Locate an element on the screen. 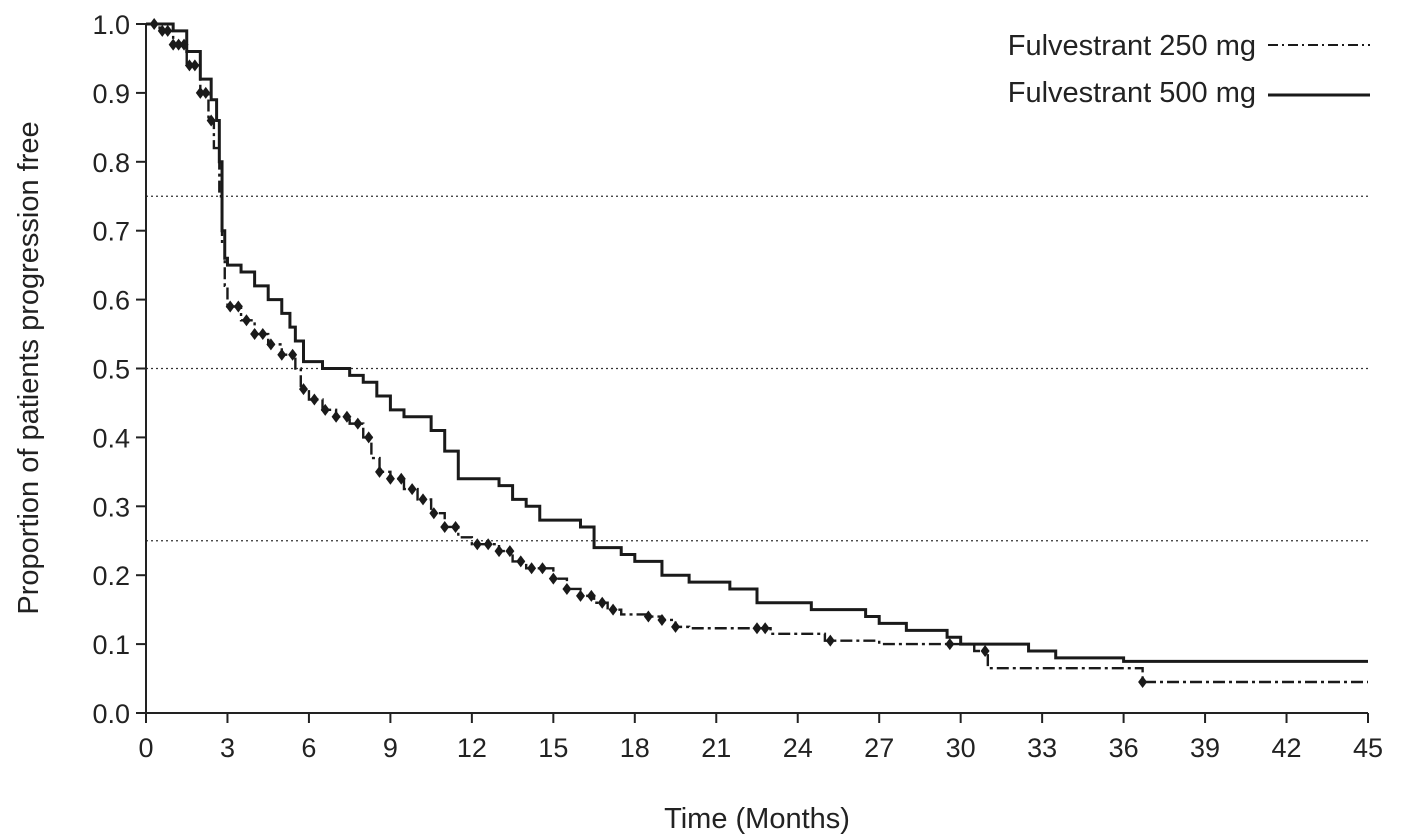  x-tick-label: 0 is located at coordinates (145, 748).